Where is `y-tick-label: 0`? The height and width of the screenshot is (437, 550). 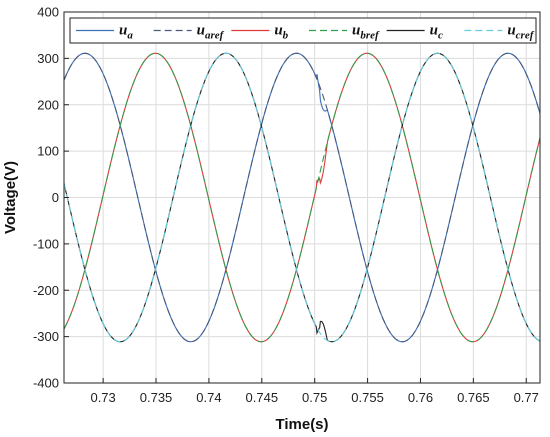
y-tick-label: 0 is located at coordinates (55, 197).